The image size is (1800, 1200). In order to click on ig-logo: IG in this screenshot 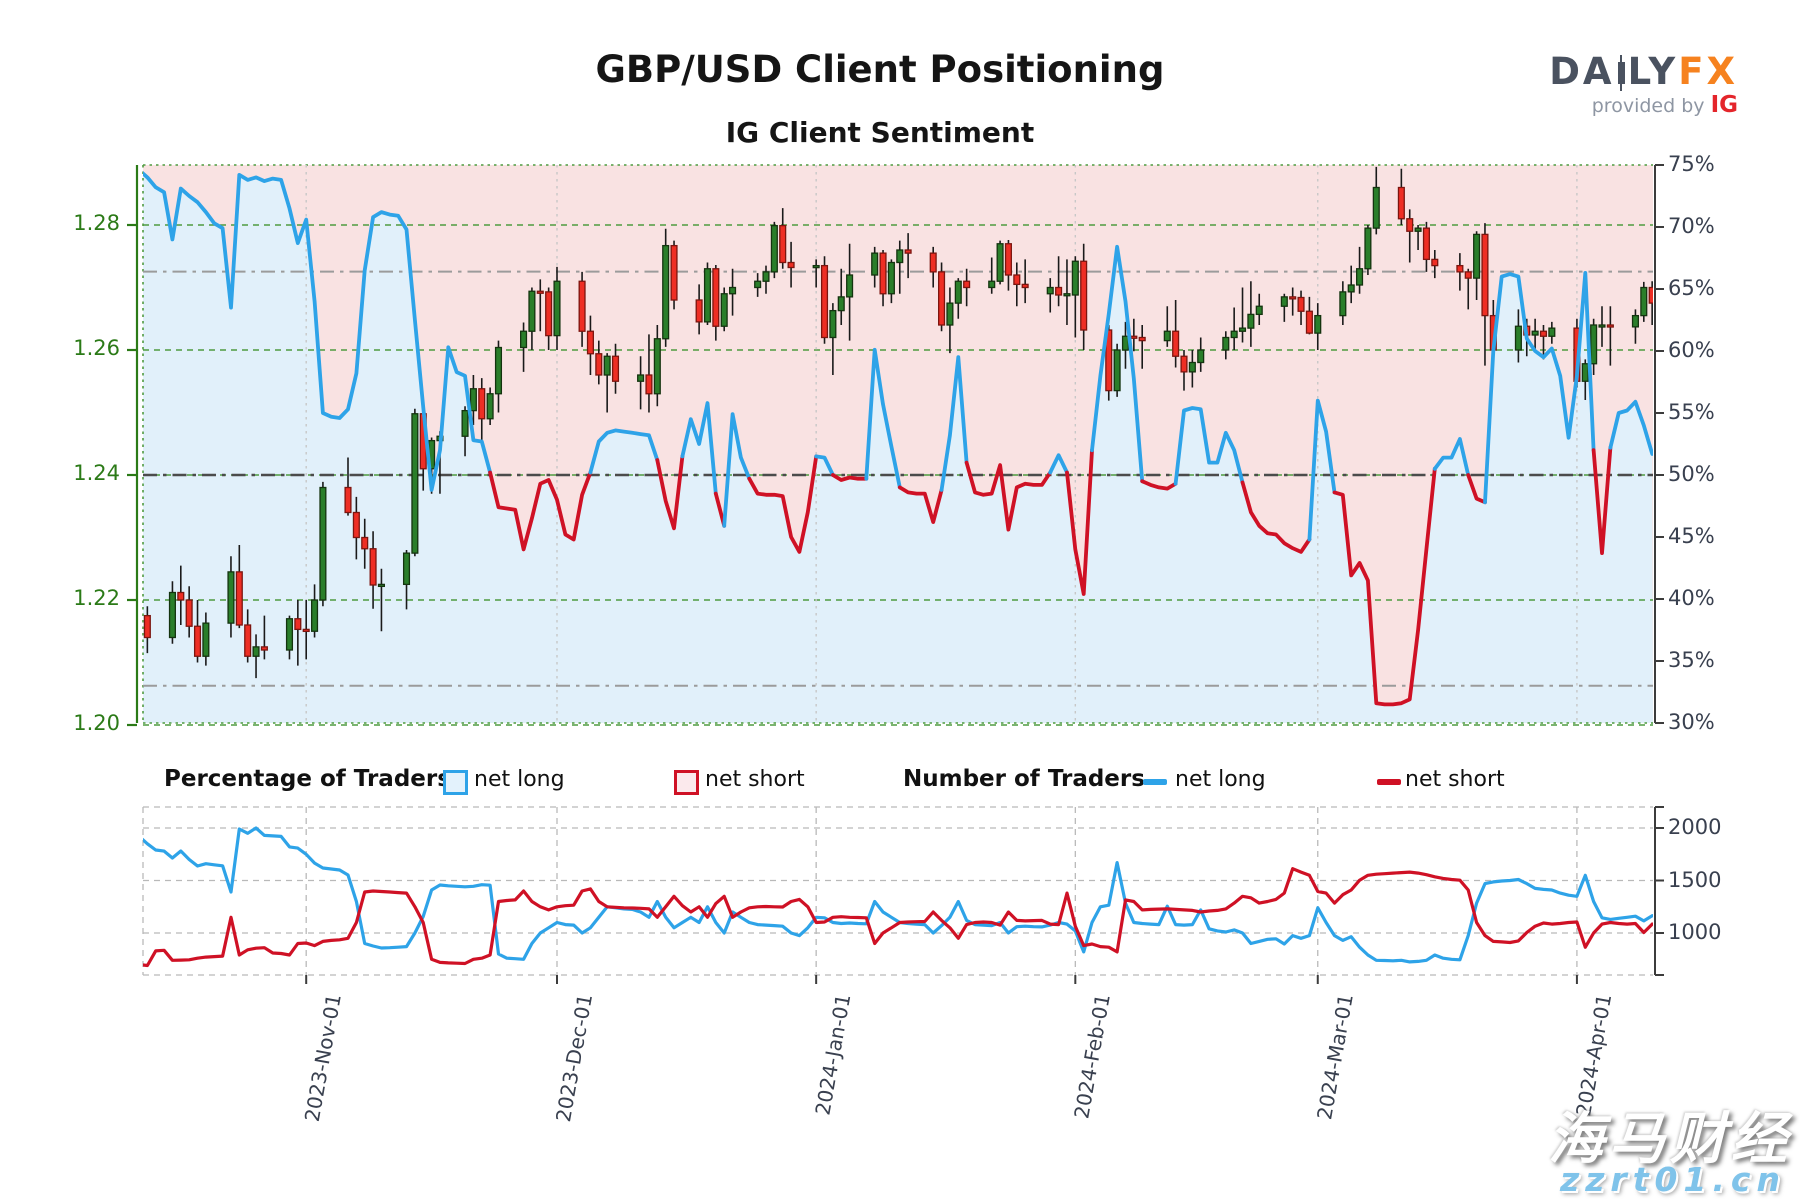, I will do `click(1724, 105)`.